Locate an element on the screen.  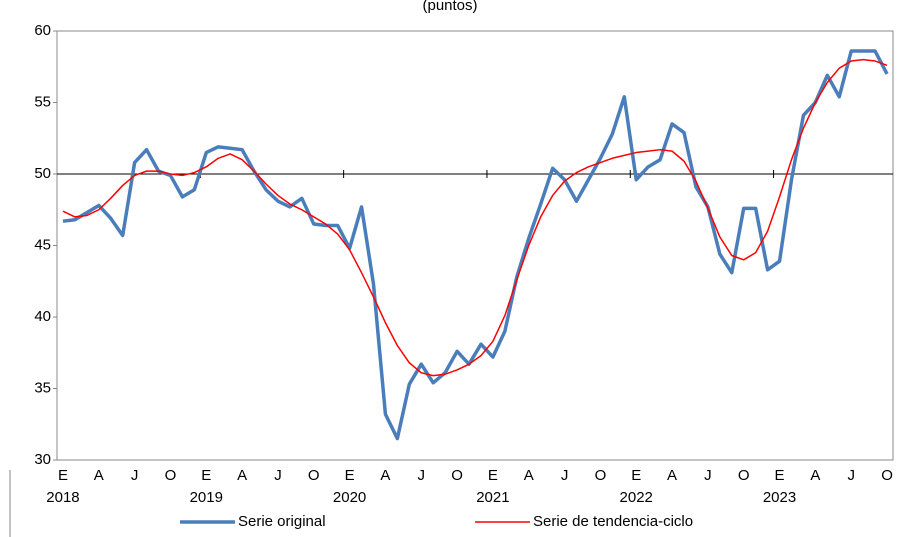
year-label: 2020 is located at coordinates (349, 497).